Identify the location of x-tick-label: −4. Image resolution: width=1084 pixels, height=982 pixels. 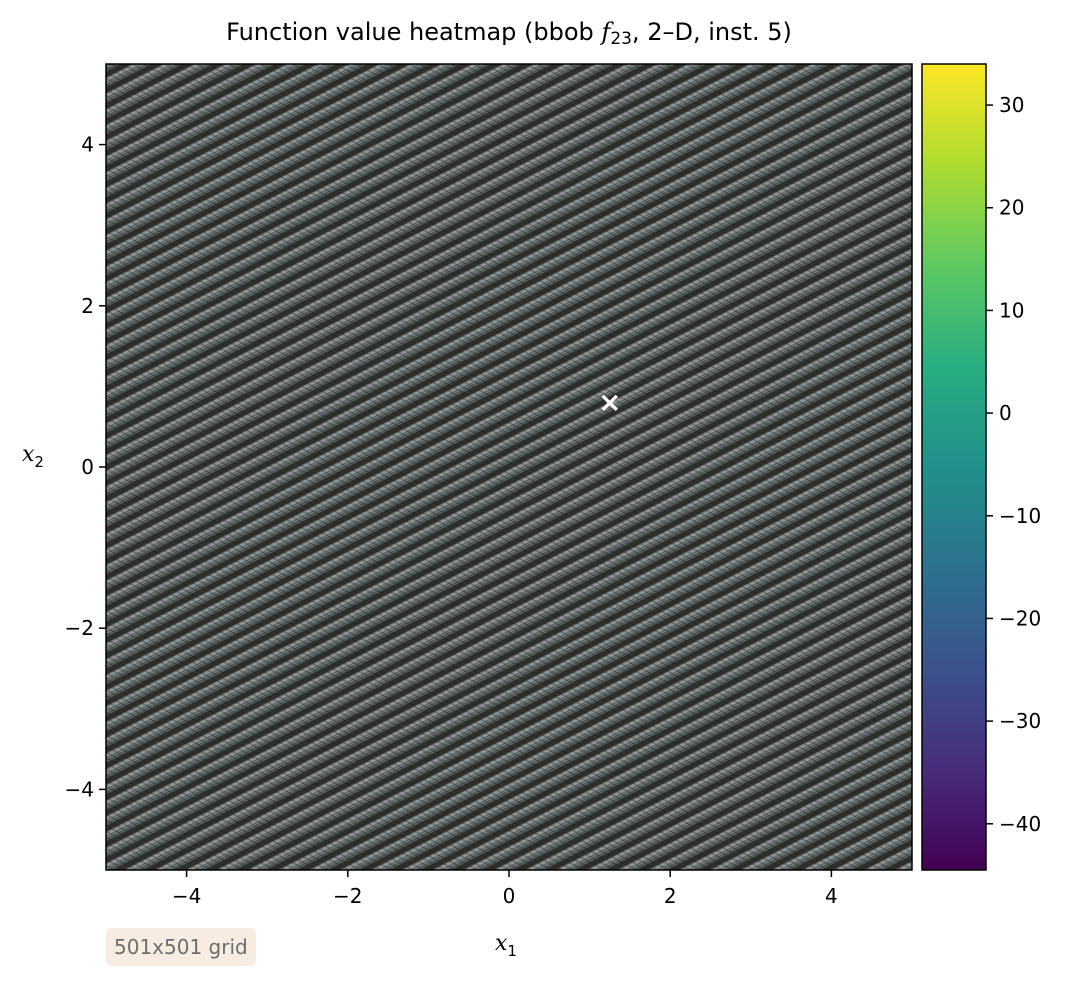
(186, 896).